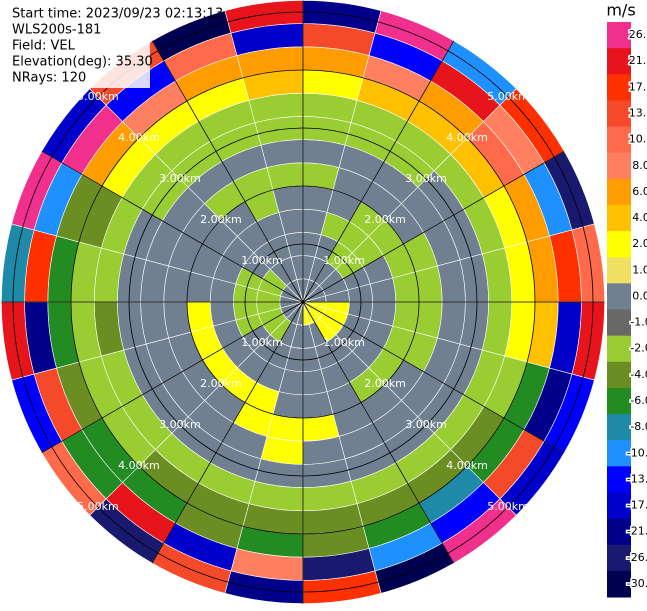  Describe the element at coordinates (637, 557) in the screenshot. I see `colorbar-tick-label: -26.0` at that location.